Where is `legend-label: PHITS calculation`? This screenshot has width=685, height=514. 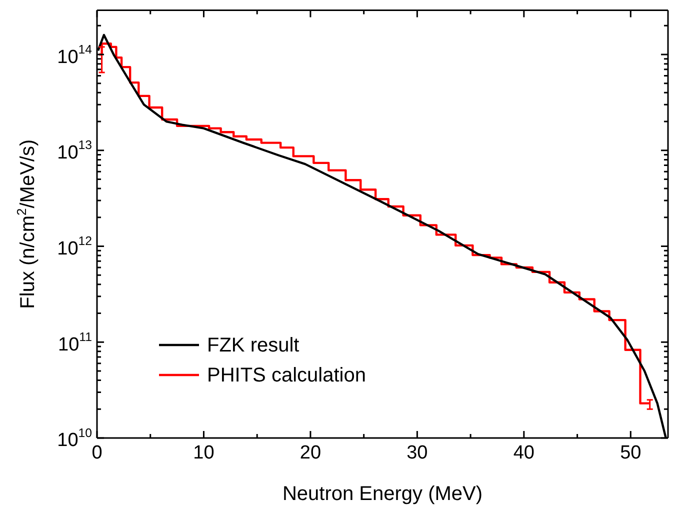 legend-label: PHITS calculation is located at coordinates (286, 375).